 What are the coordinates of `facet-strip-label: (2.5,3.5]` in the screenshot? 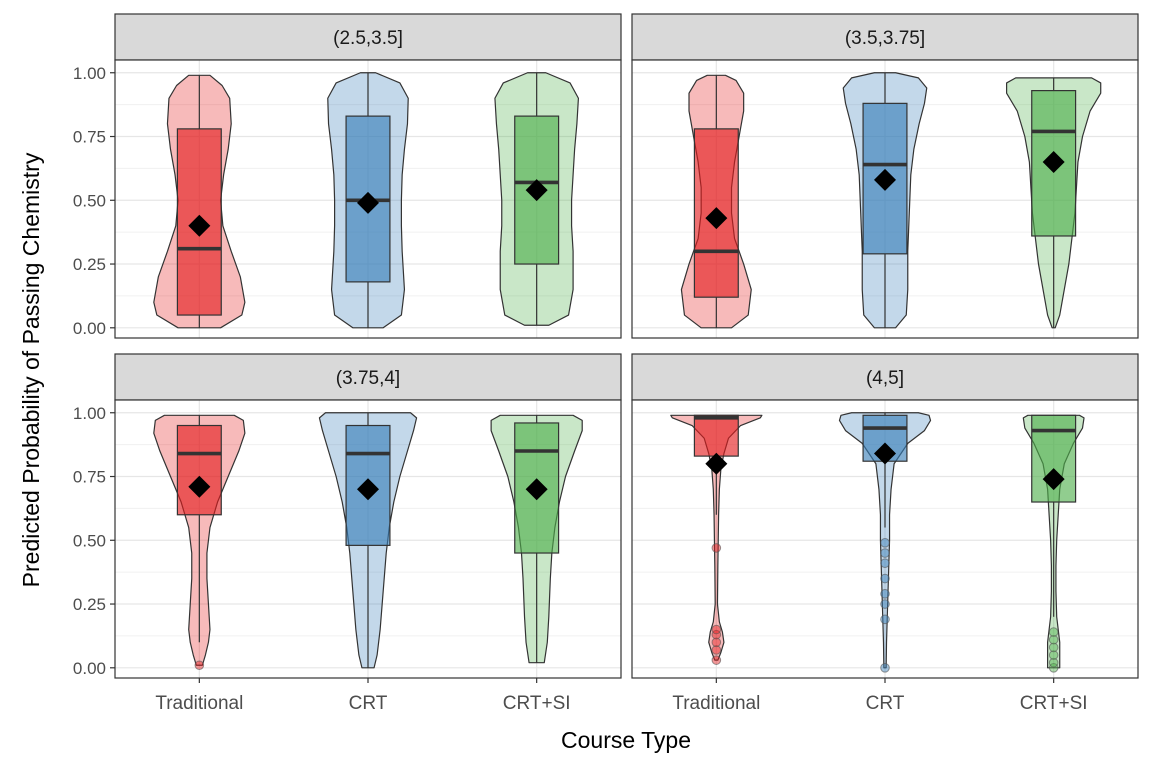 It's located at (368, 38).